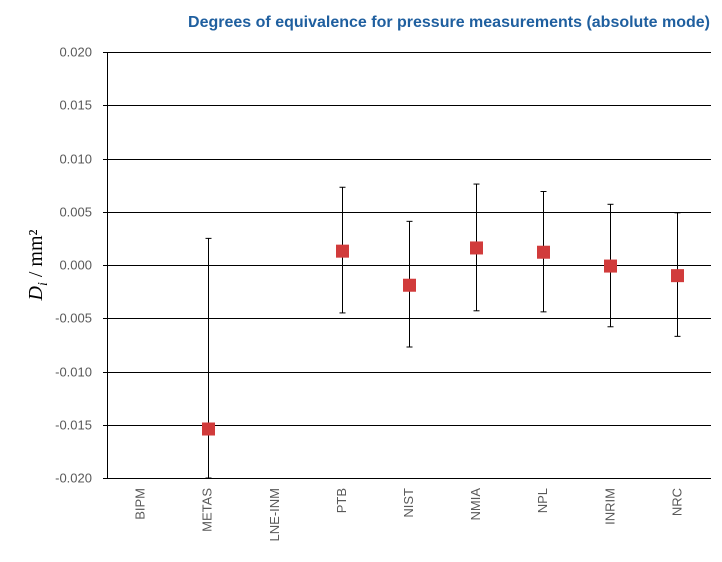  Describe the element at coordinates (75, 212) in the screenshot. I see `y-tick-label: 0.005` at that location.